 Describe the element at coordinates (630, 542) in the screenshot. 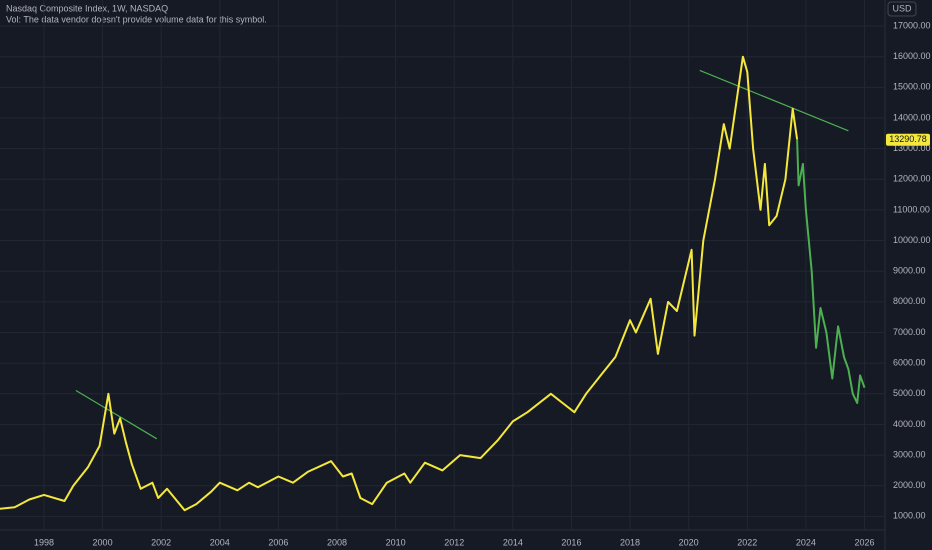

I see `x-tick-label: 2018` at that location.